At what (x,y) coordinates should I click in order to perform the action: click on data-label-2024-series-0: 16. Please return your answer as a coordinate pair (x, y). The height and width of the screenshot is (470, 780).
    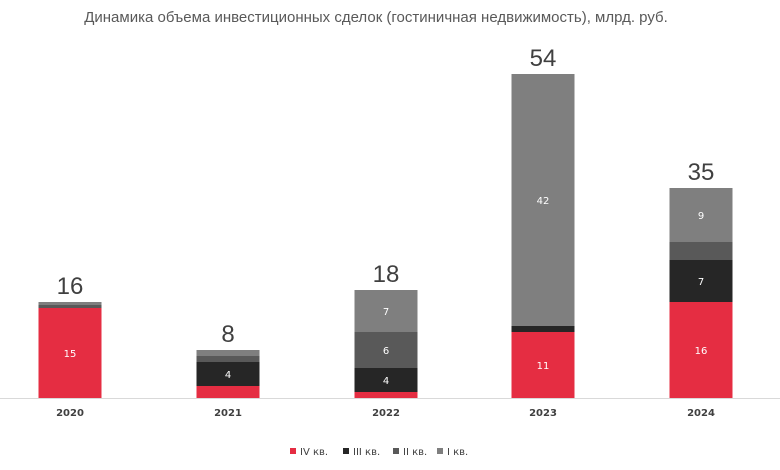
    Looking at the image, I should click on (701, 351).